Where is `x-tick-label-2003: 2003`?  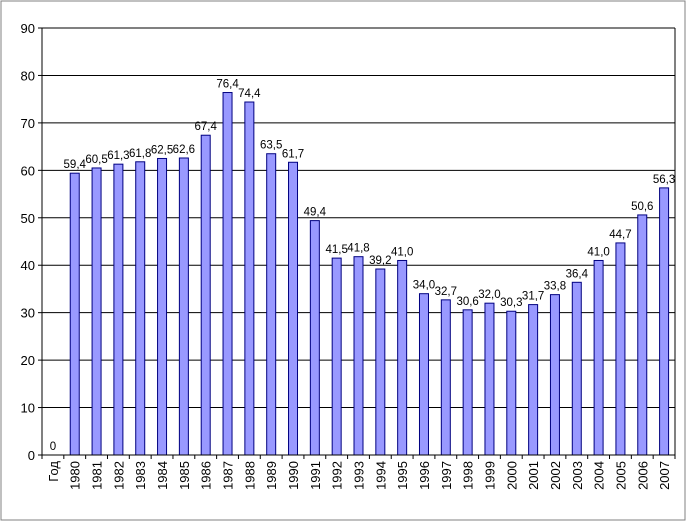
x-tick-label-2003: 2003 is located at coordinates (577, 475).